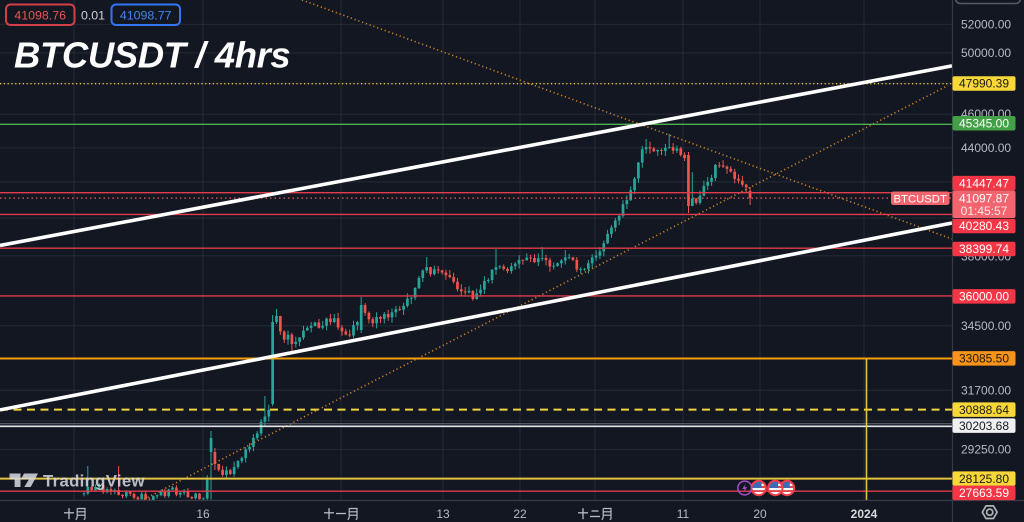 The width and height of the screenshot is (1024, 522). Describe the element at coordinates (443, 514) in the screenshot. I see `svg-text: 13` at that location.